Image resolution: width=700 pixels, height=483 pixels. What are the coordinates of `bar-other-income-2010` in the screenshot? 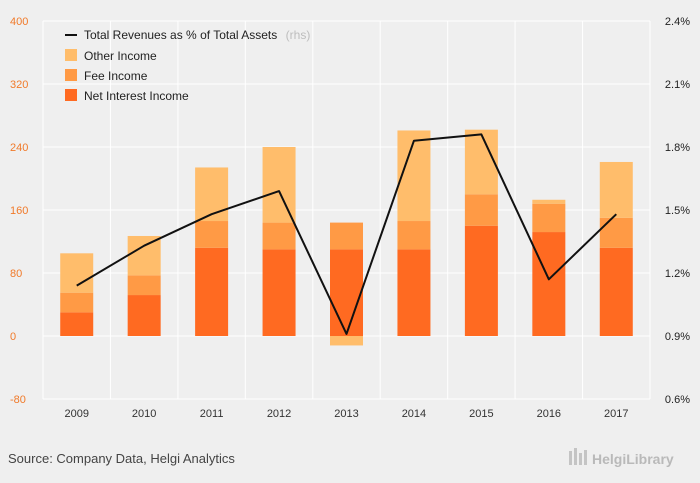 It's located at (144, 255).